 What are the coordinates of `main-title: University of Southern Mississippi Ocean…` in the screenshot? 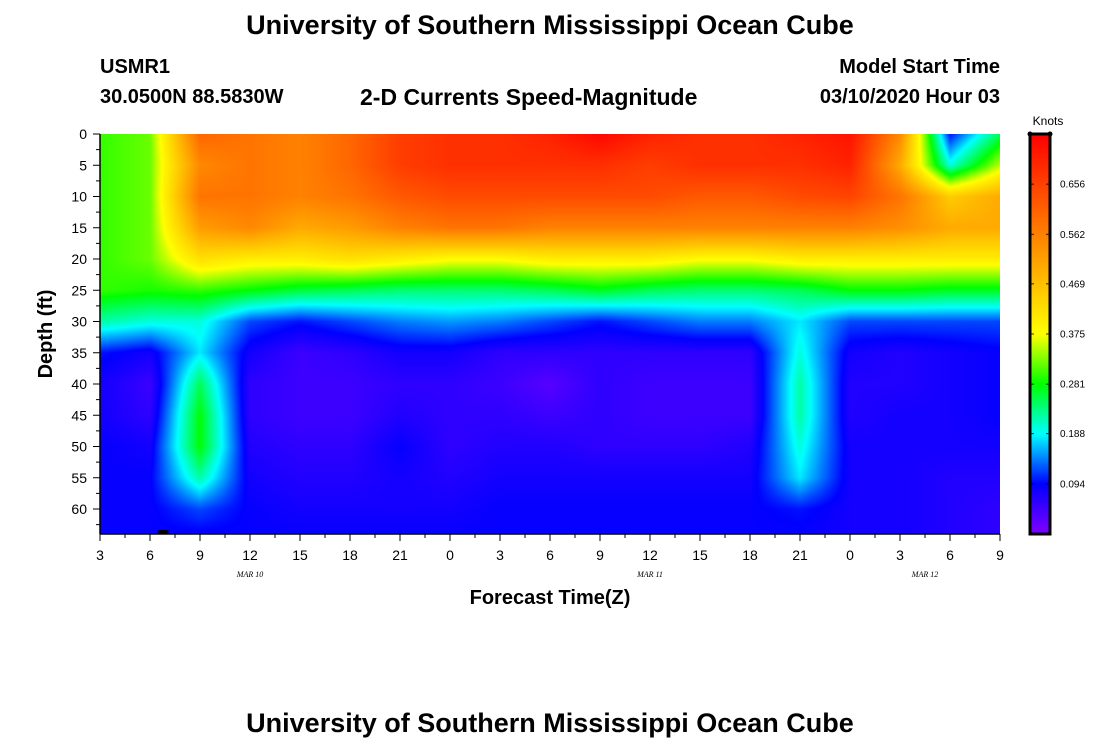 It's located at (550, 25).